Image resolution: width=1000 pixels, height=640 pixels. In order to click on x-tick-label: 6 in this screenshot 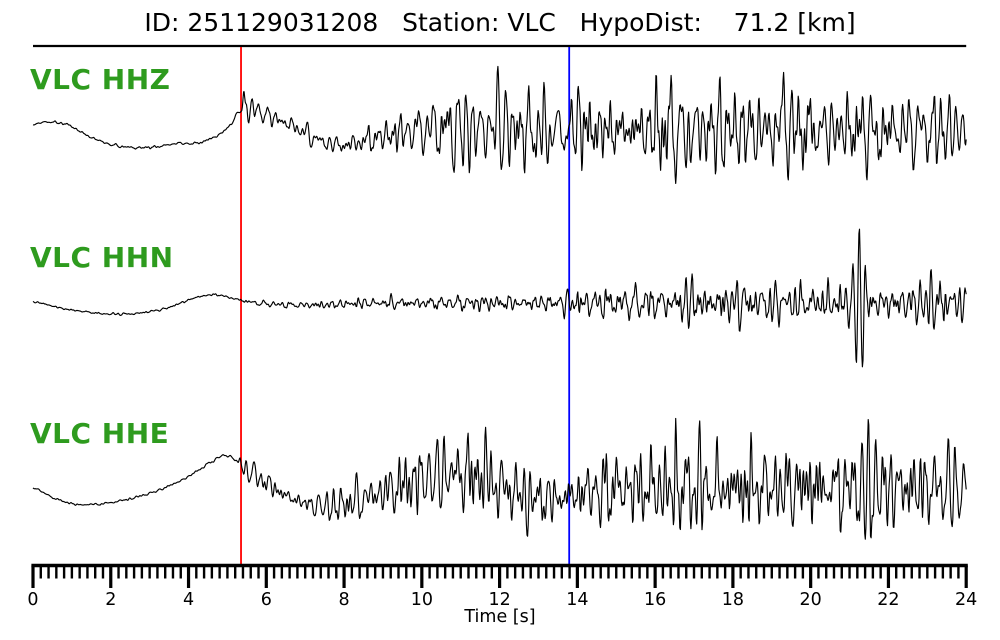, I will do `click(266, 600)`.